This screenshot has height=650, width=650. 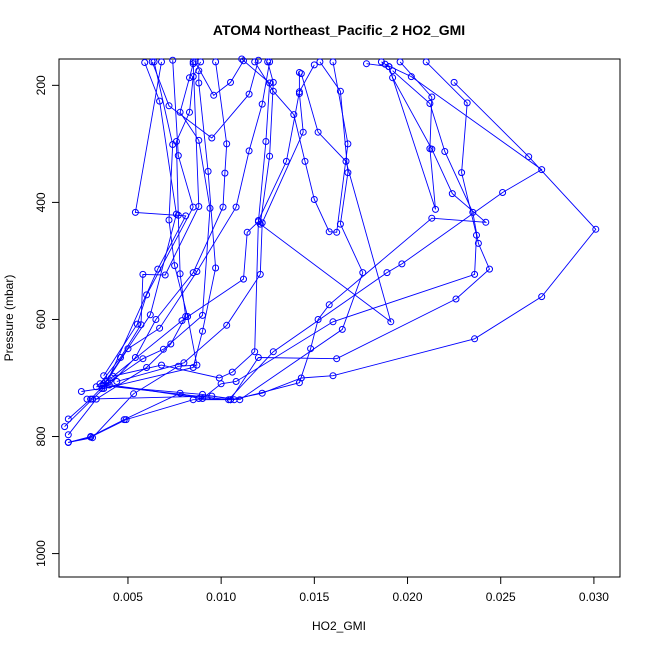 I want to click on y-tick-label: 200, so click(x=41, y=85).